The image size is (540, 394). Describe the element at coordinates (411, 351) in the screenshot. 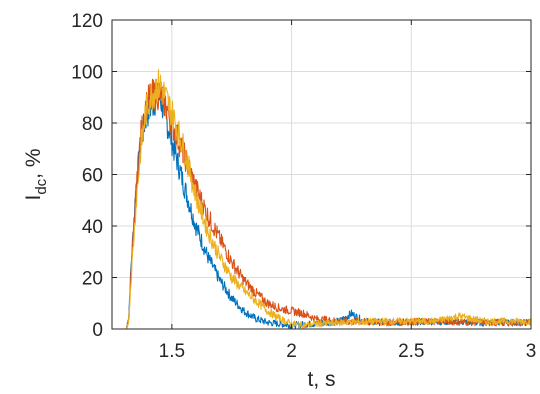

I see `x-tick-label: 2.5` at that location.